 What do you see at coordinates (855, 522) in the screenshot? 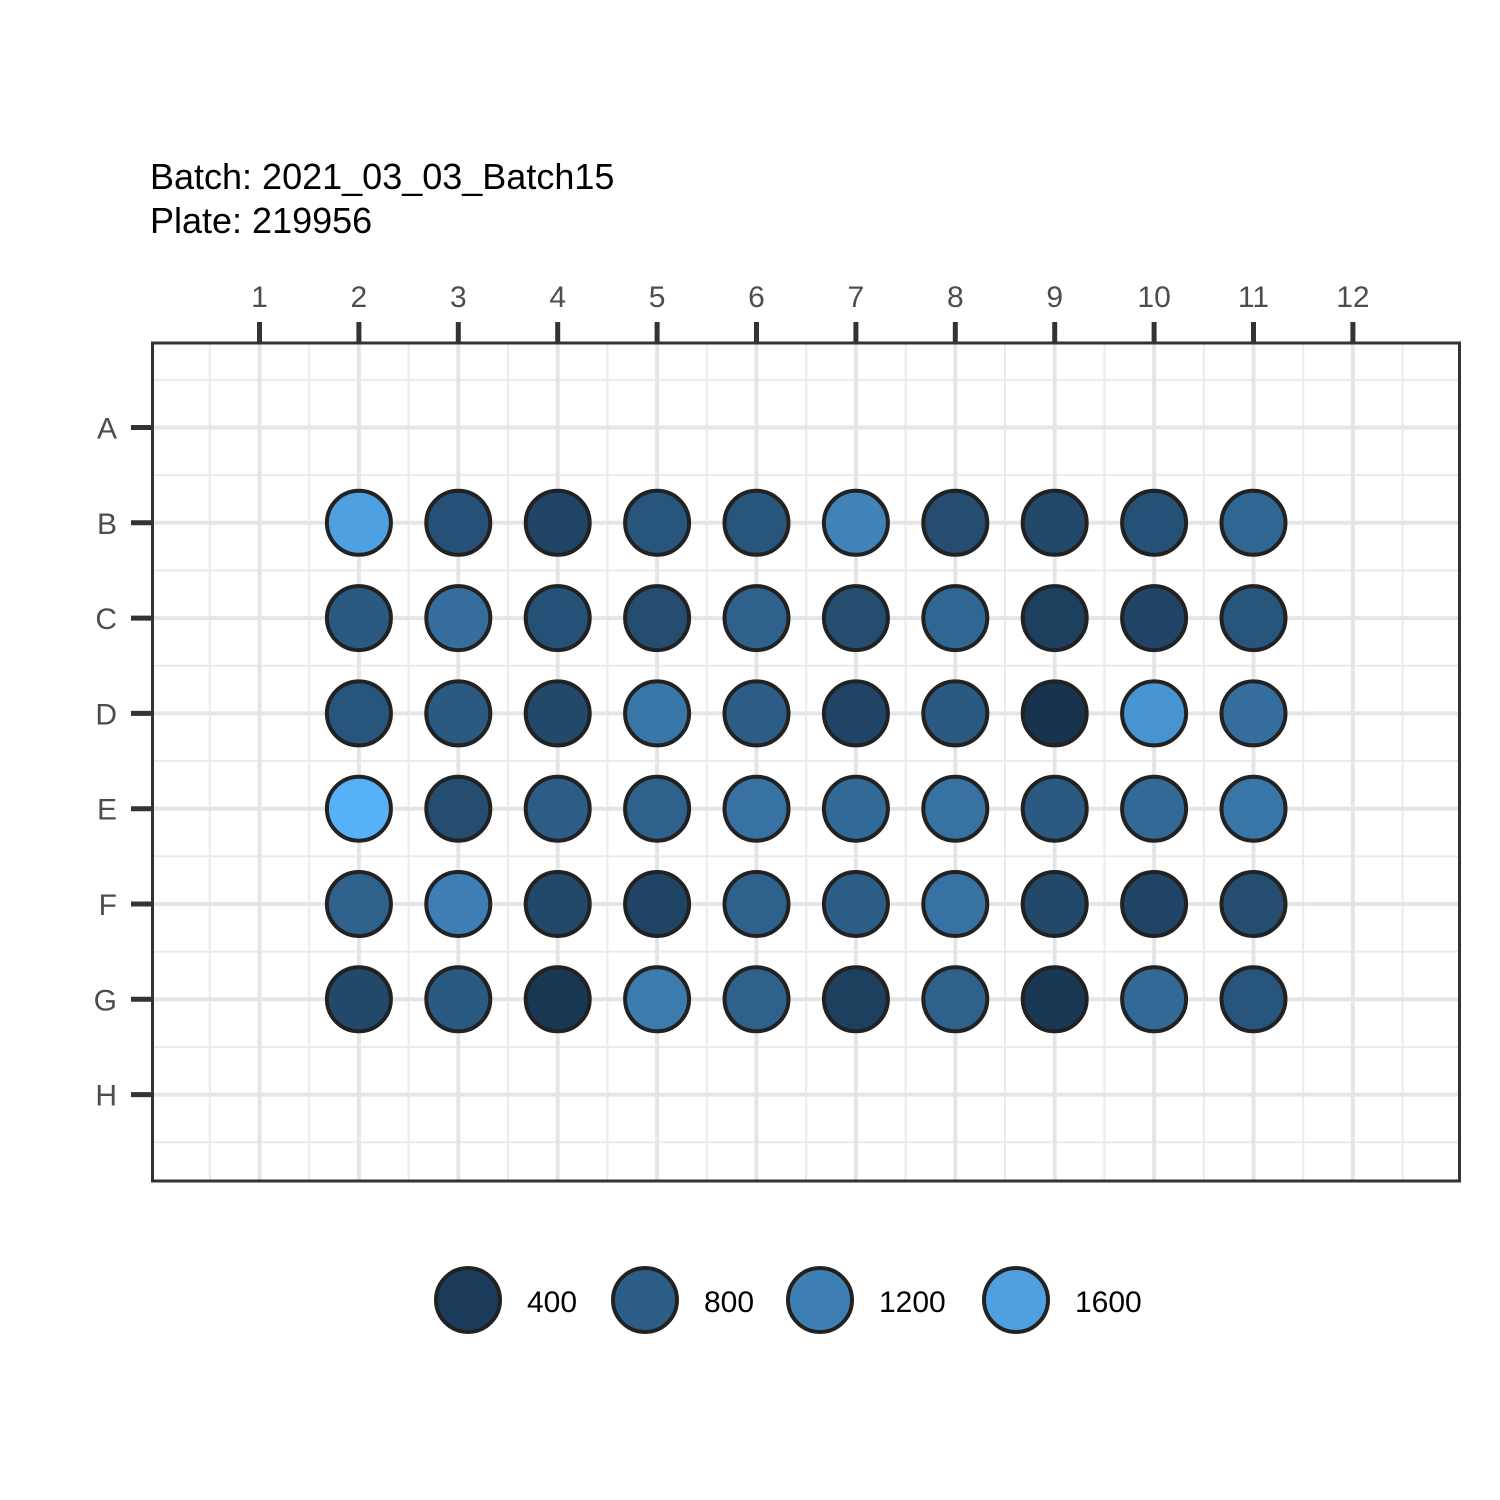
I see `well-B7` at bounding box center [855, 522].